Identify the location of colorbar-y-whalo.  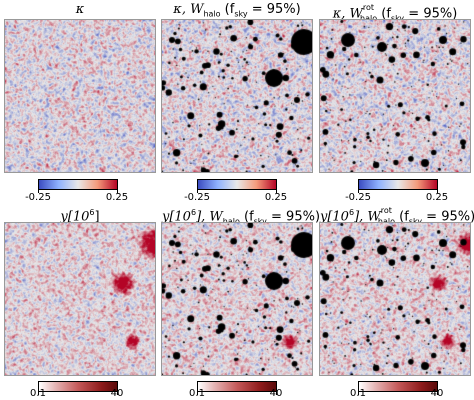
(237, 386).